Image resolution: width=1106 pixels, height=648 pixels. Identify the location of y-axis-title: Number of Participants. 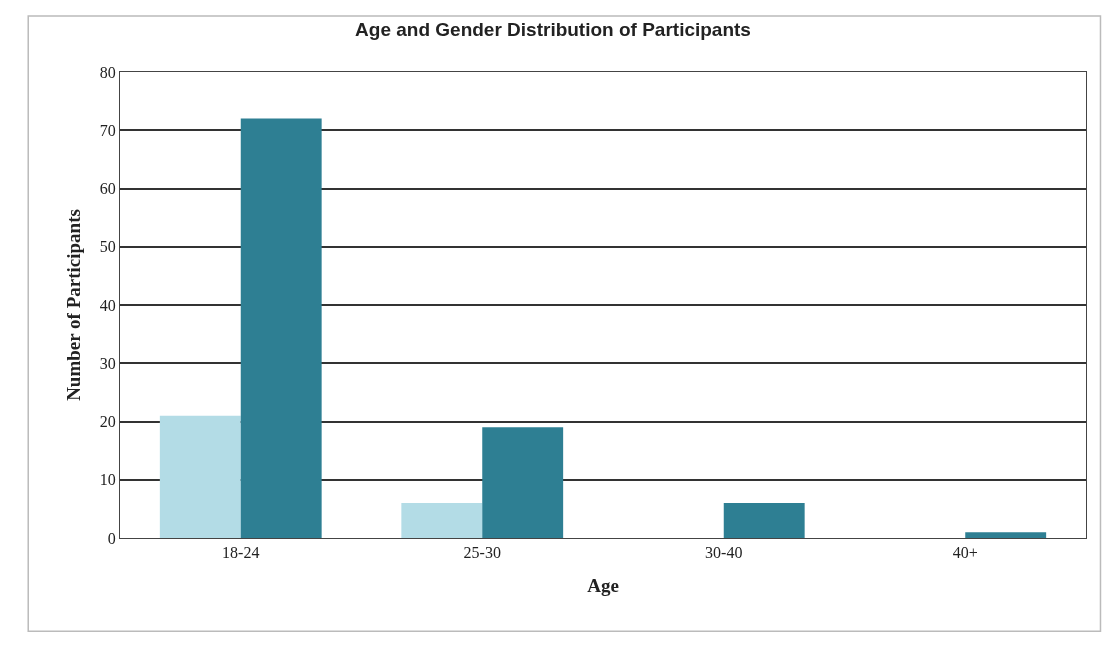
(73, 305).